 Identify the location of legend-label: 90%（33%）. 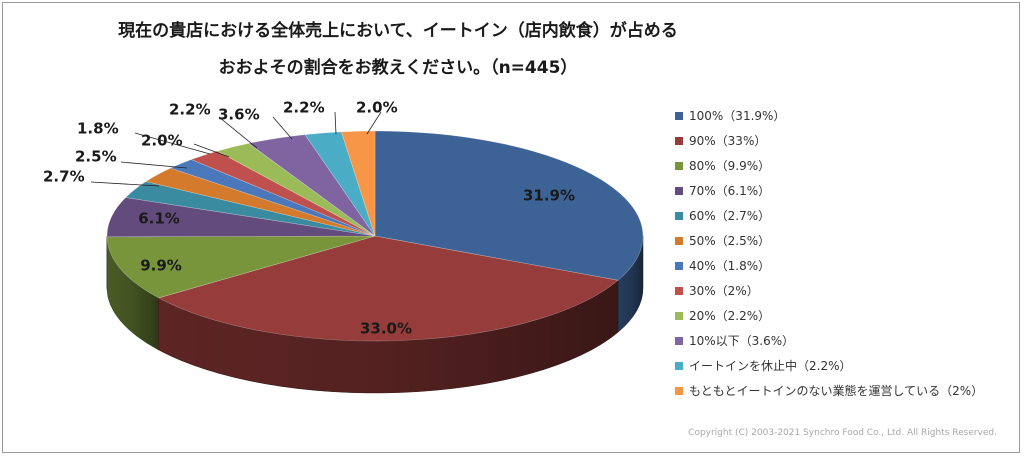
(728, 141).